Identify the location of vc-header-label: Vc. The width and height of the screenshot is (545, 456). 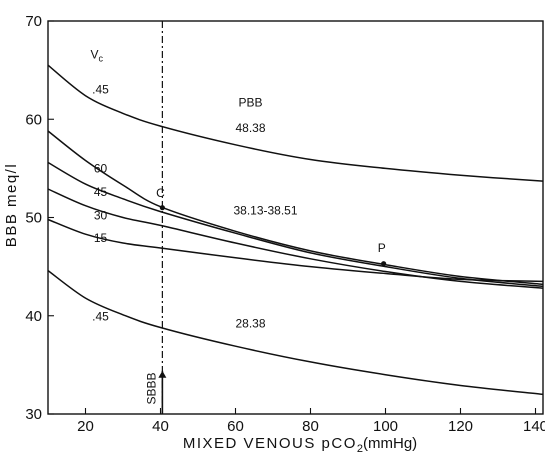
(96, 55).